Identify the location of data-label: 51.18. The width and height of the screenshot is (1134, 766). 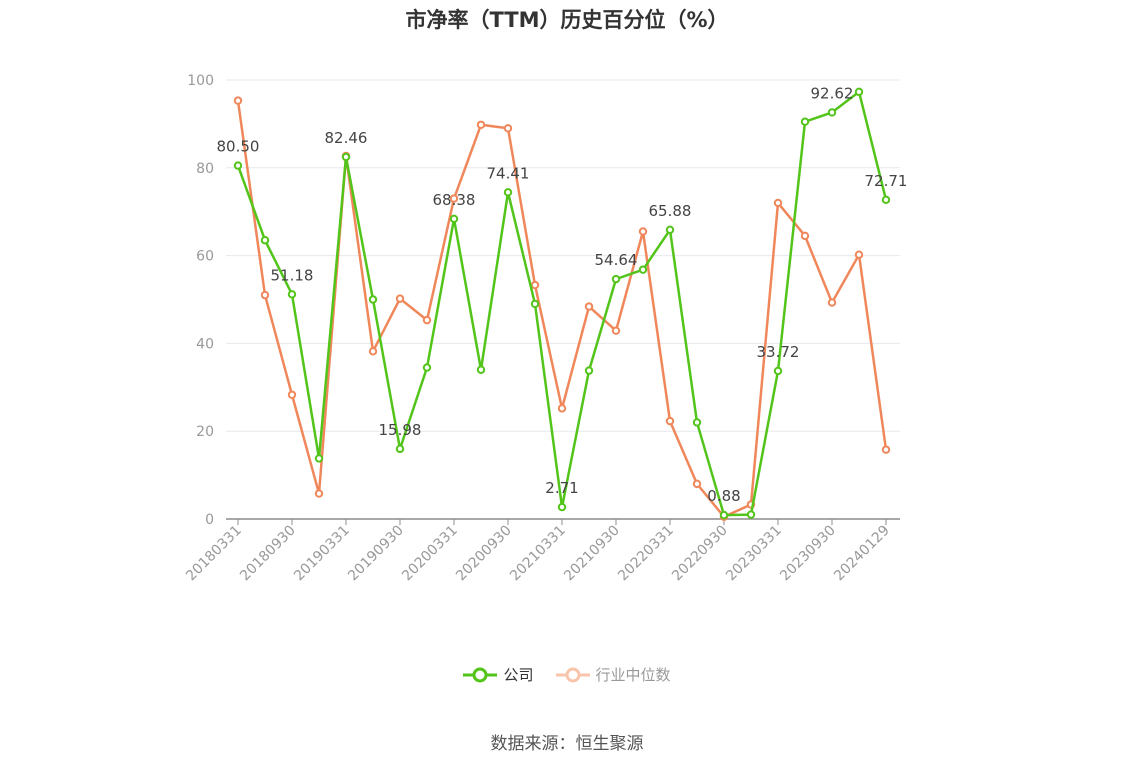
(292, 275).